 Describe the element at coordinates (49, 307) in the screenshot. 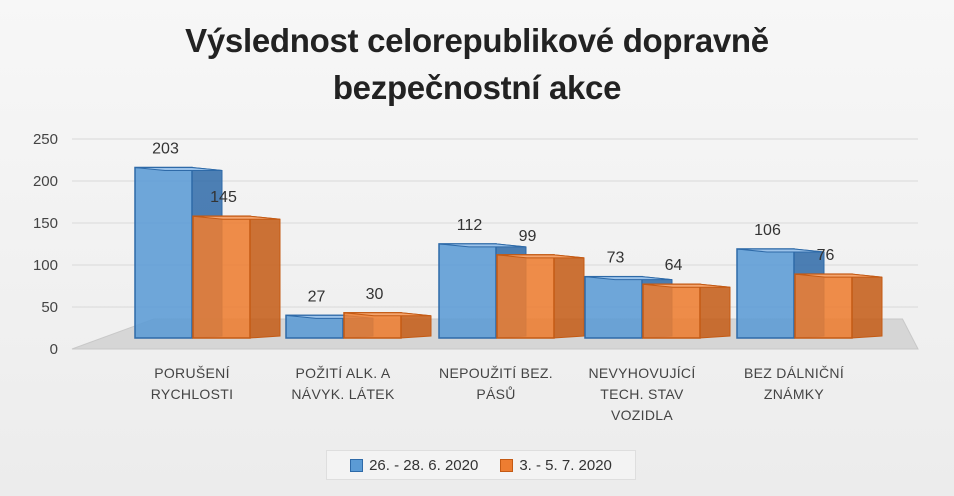

I see `y-tick-label: 50` at that location.